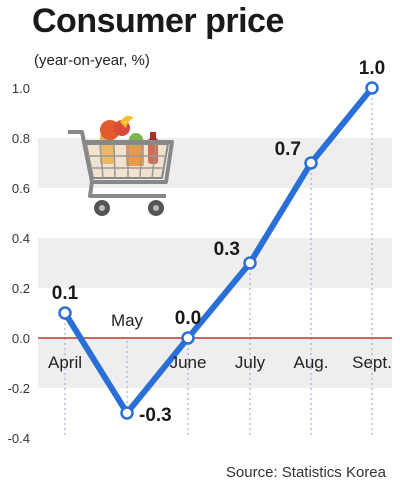 Image resolution: width=400 pixels, height=489 pixels. What do you see at coordinates (311, 362) in the screenshot?
I see `x-category-label: Aug.` at bounding box center [311, 362].